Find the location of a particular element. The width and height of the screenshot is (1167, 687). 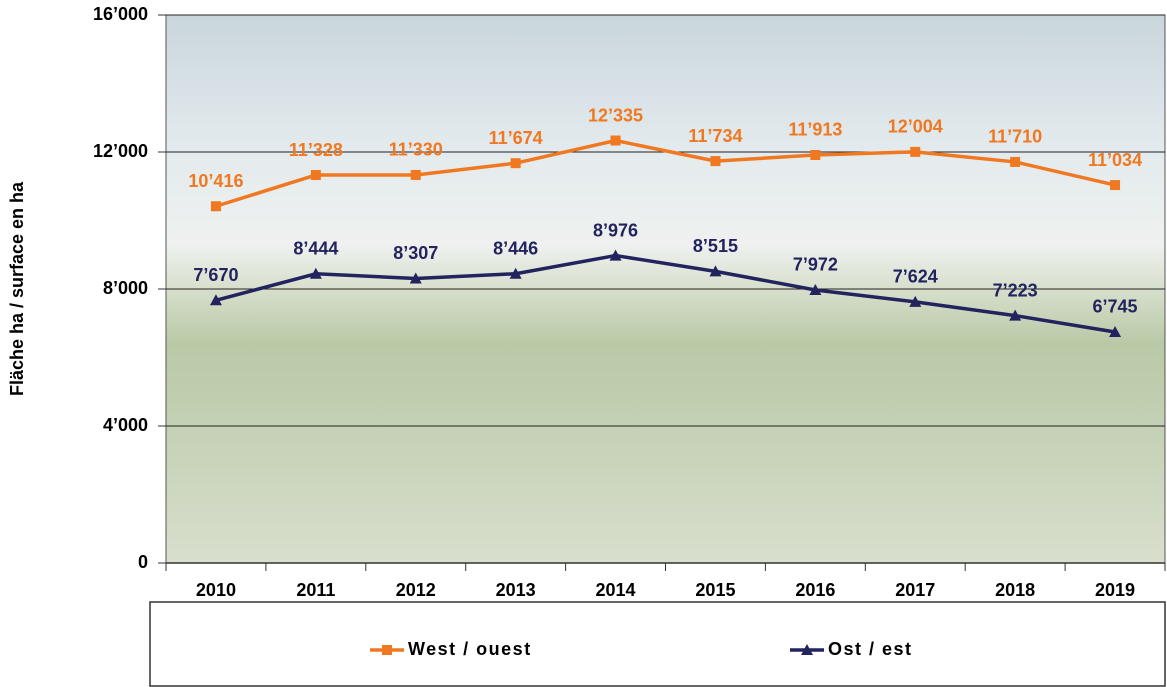

x-tick-label: 2015 is located at coordinates (715, 590).